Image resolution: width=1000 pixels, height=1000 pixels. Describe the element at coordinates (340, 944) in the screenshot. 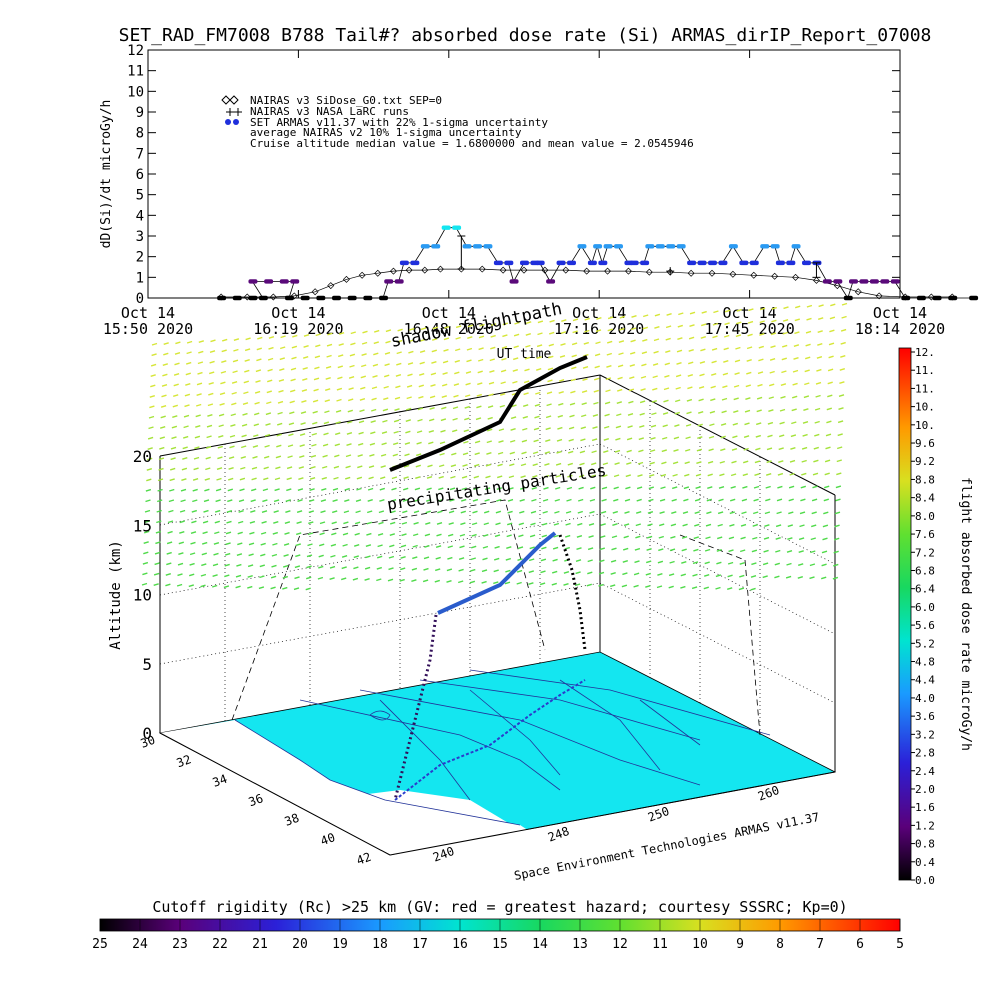

I see `rigidity-cb-tick-label: 19` at that location.